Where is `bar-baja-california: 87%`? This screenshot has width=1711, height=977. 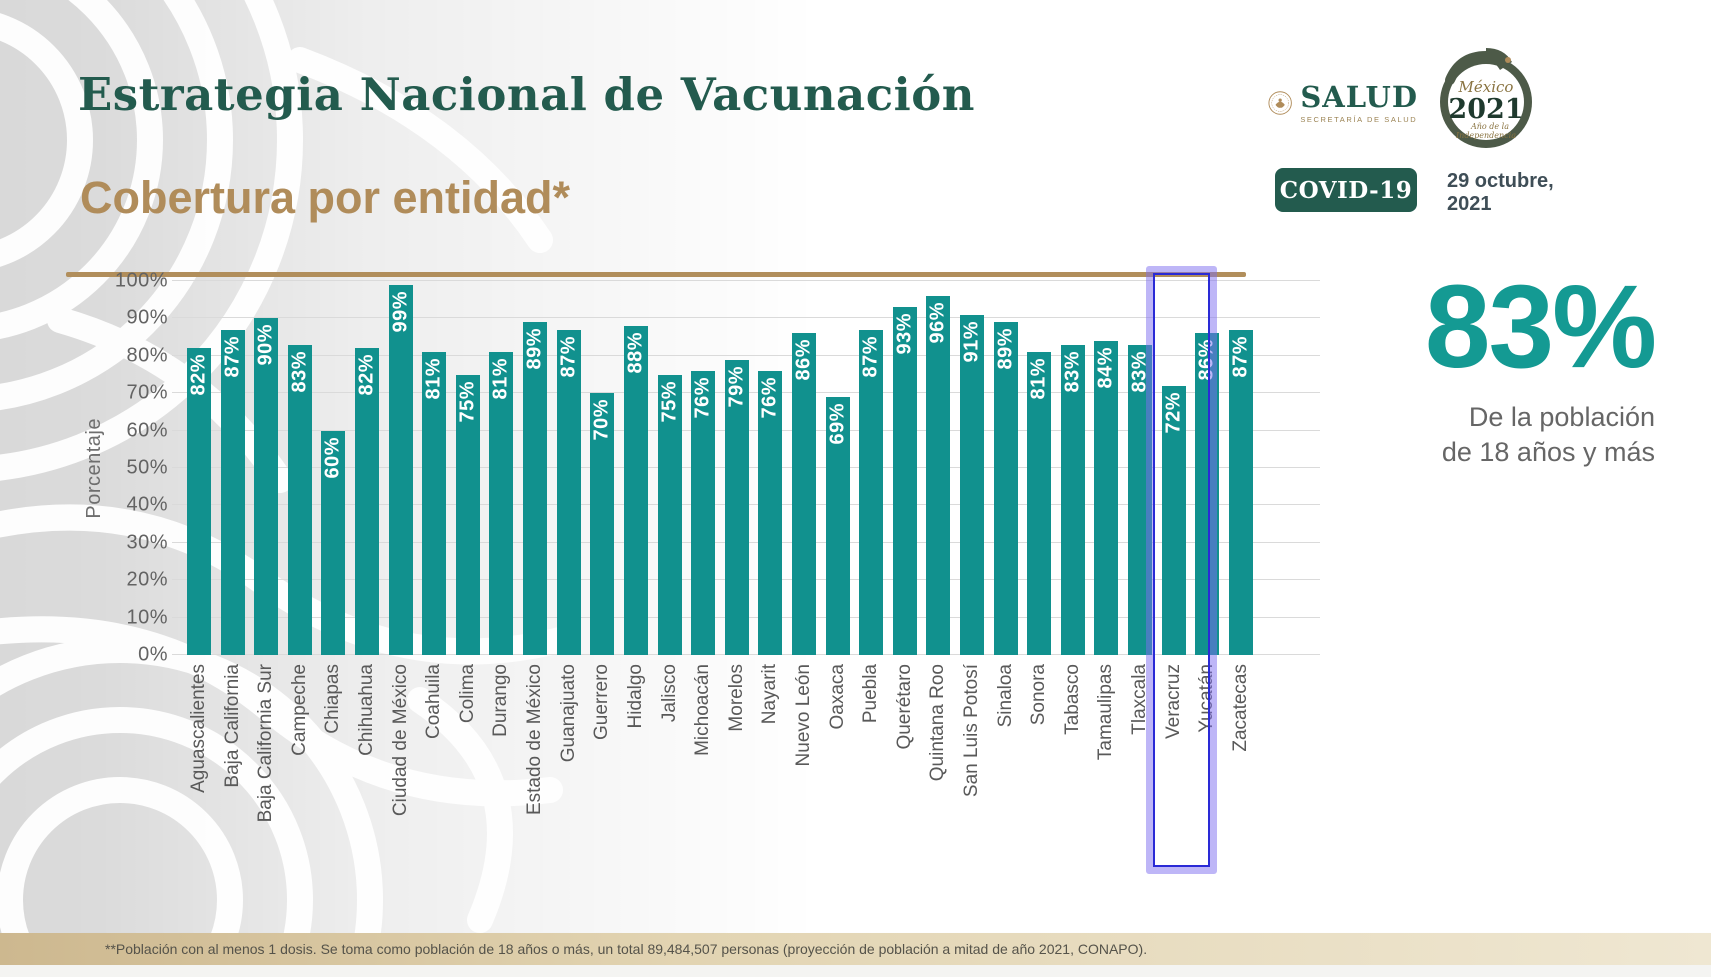
bar-baja-california: 87% is located at coordinates (232, 492).